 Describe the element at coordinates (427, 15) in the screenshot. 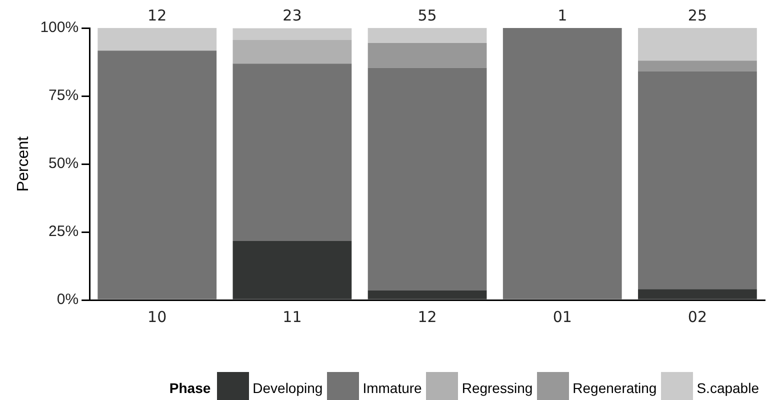

I see `annotation: 55` at that location.